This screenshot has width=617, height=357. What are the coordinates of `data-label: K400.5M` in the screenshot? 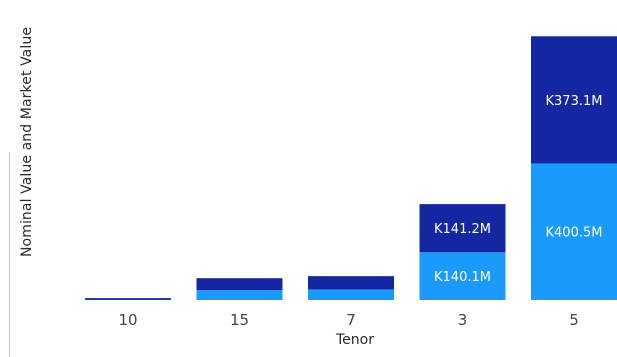 It's located at (574, 233).